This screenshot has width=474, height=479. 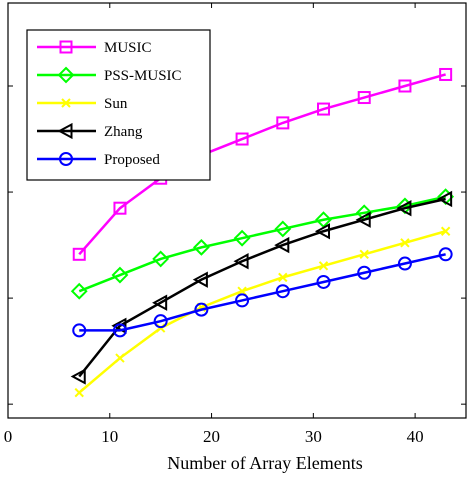 What do you see at coordinates (66, 103) in the screenshot?
I see `legend-marker-sun` at bounding box center [66, 103].